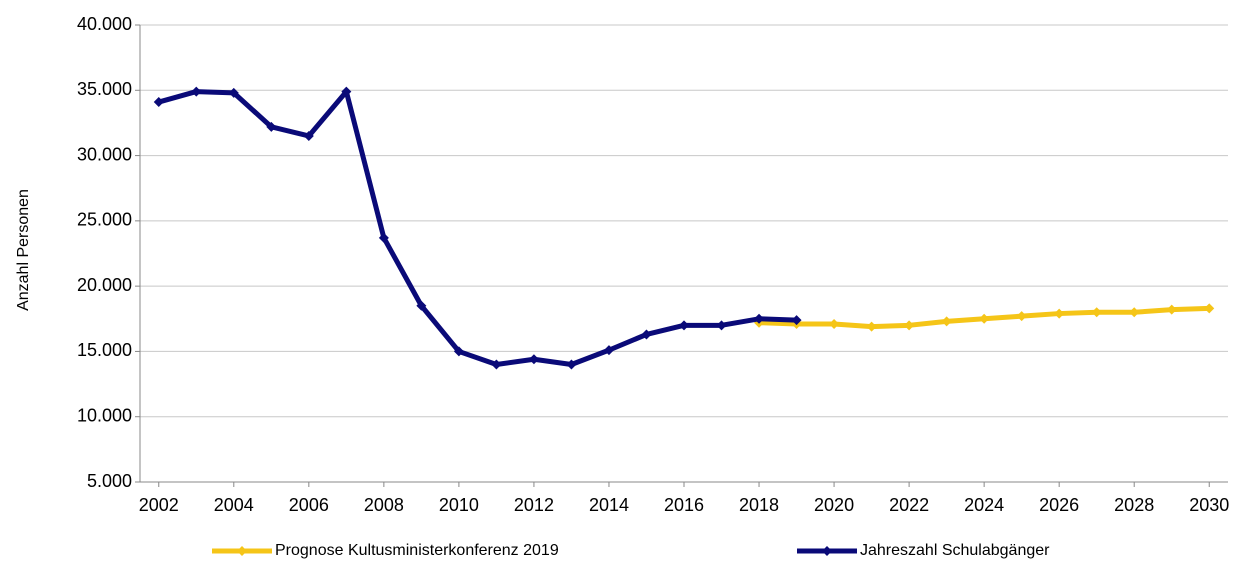 The height and width of the screenshot is (565, 1242). I want to click on x-tick-label: 2028, so click(1134, 505).